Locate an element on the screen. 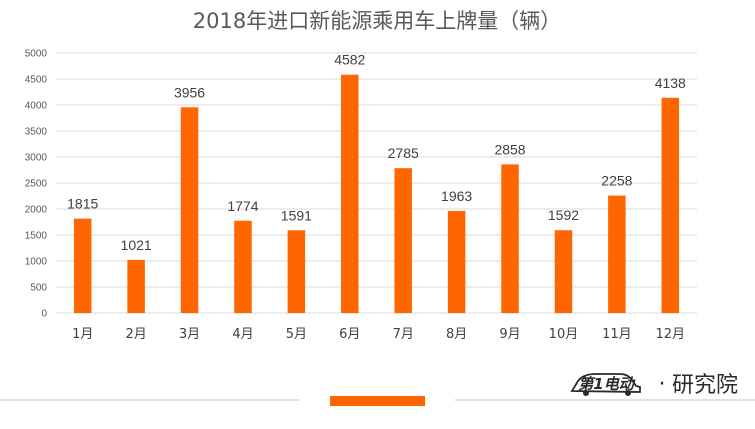  data-label: 2258 is located at coordinates (616, 181).